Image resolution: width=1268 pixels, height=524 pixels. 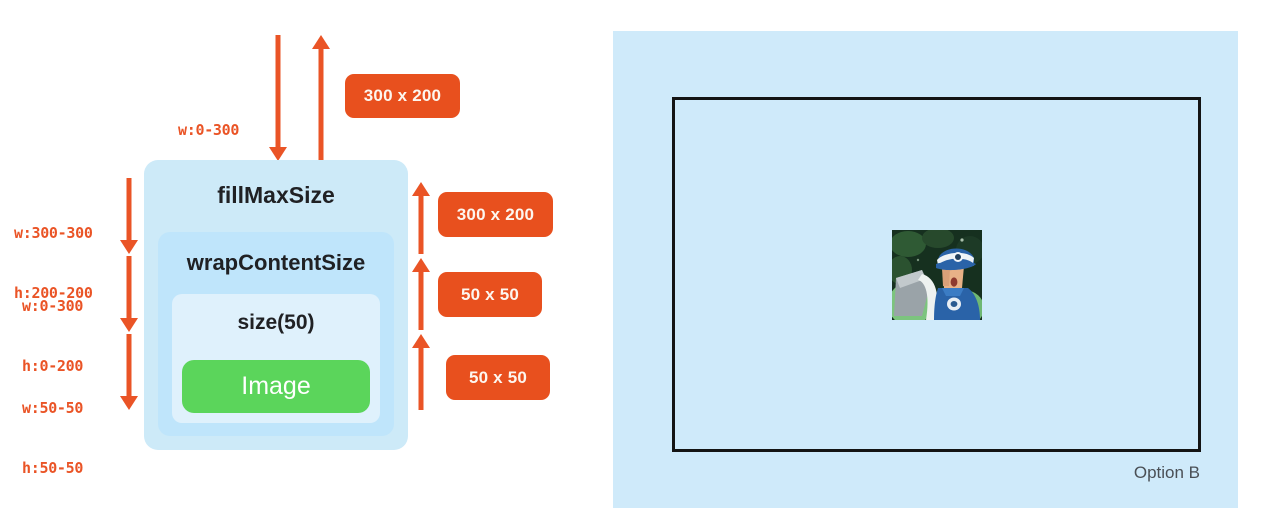 What do you see at coordinates (421, 372) in the screenshot?
I see `arrow-up-from-image` at bounding box center [421, 372].